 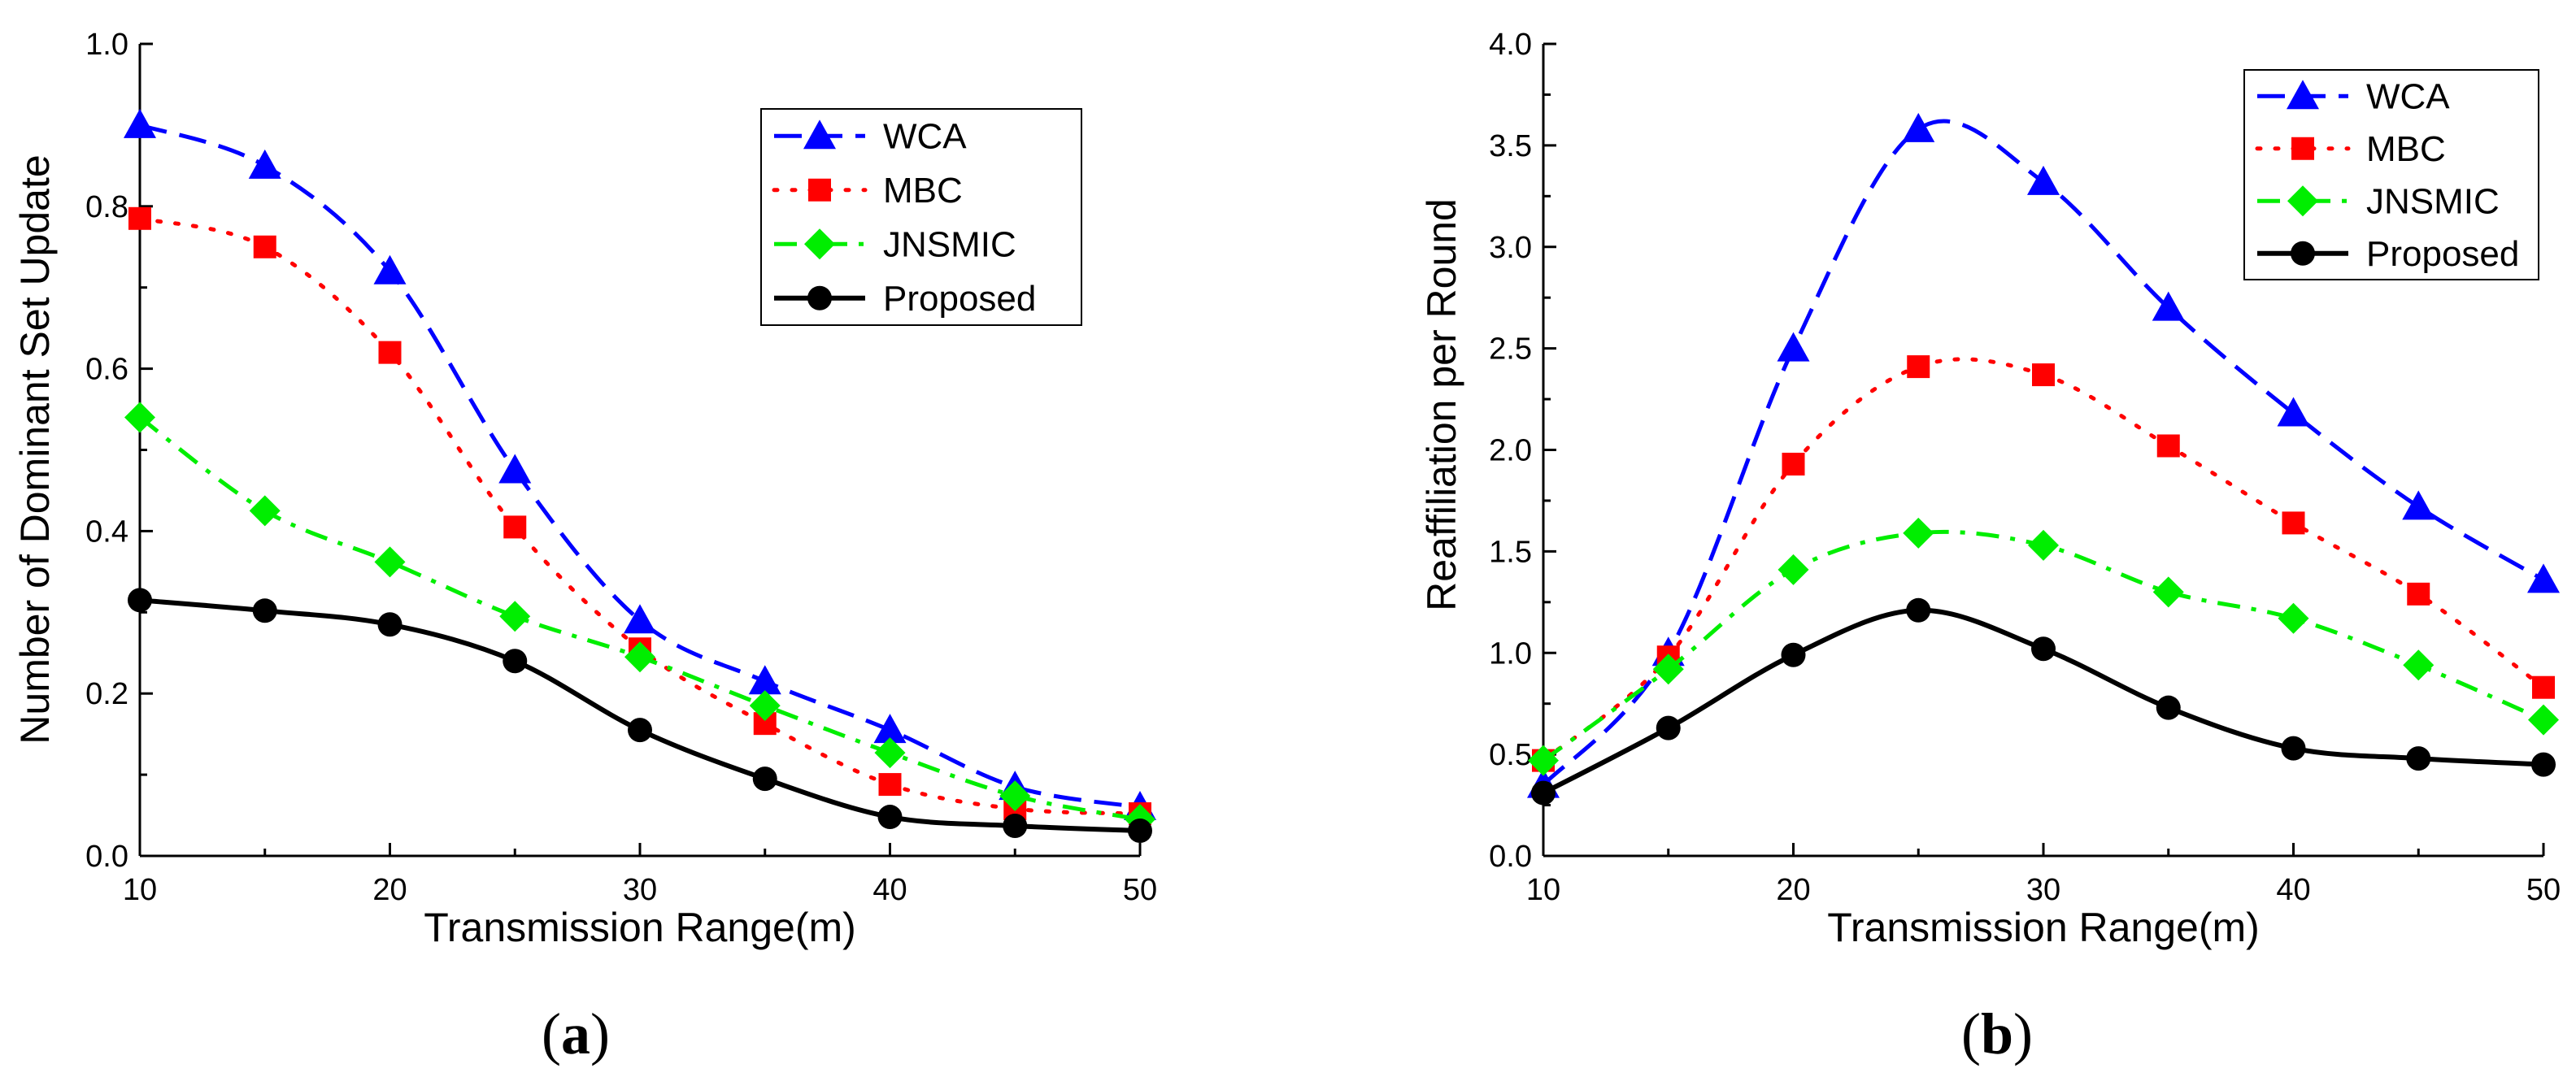 I want to click on legend-label-proposed: Proposed, so click(x=2442, y=254).